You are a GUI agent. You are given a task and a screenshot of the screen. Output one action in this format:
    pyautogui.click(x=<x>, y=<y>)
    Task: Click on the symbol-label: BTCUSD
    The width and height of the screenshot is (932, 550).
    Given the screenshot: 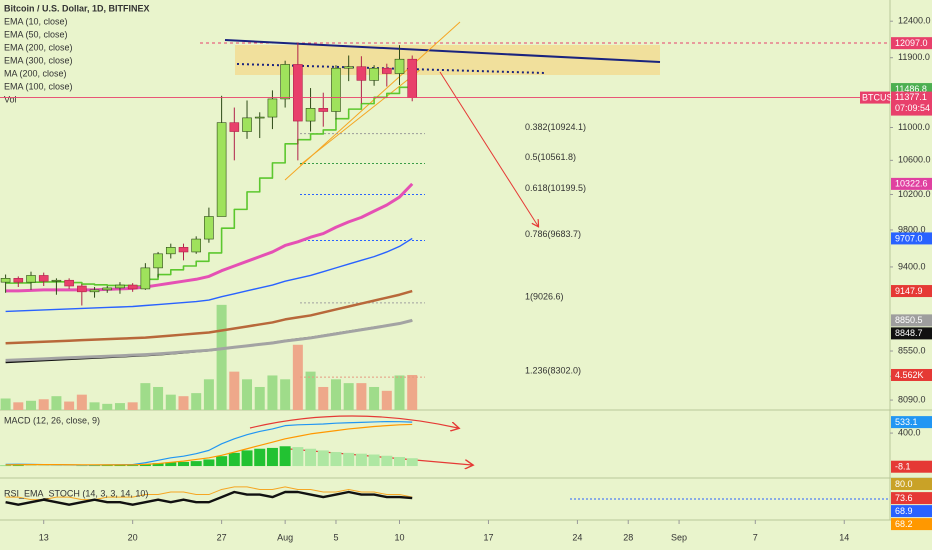 What is the action you would take?
    pyautogui.click(x=881, y=97)
    